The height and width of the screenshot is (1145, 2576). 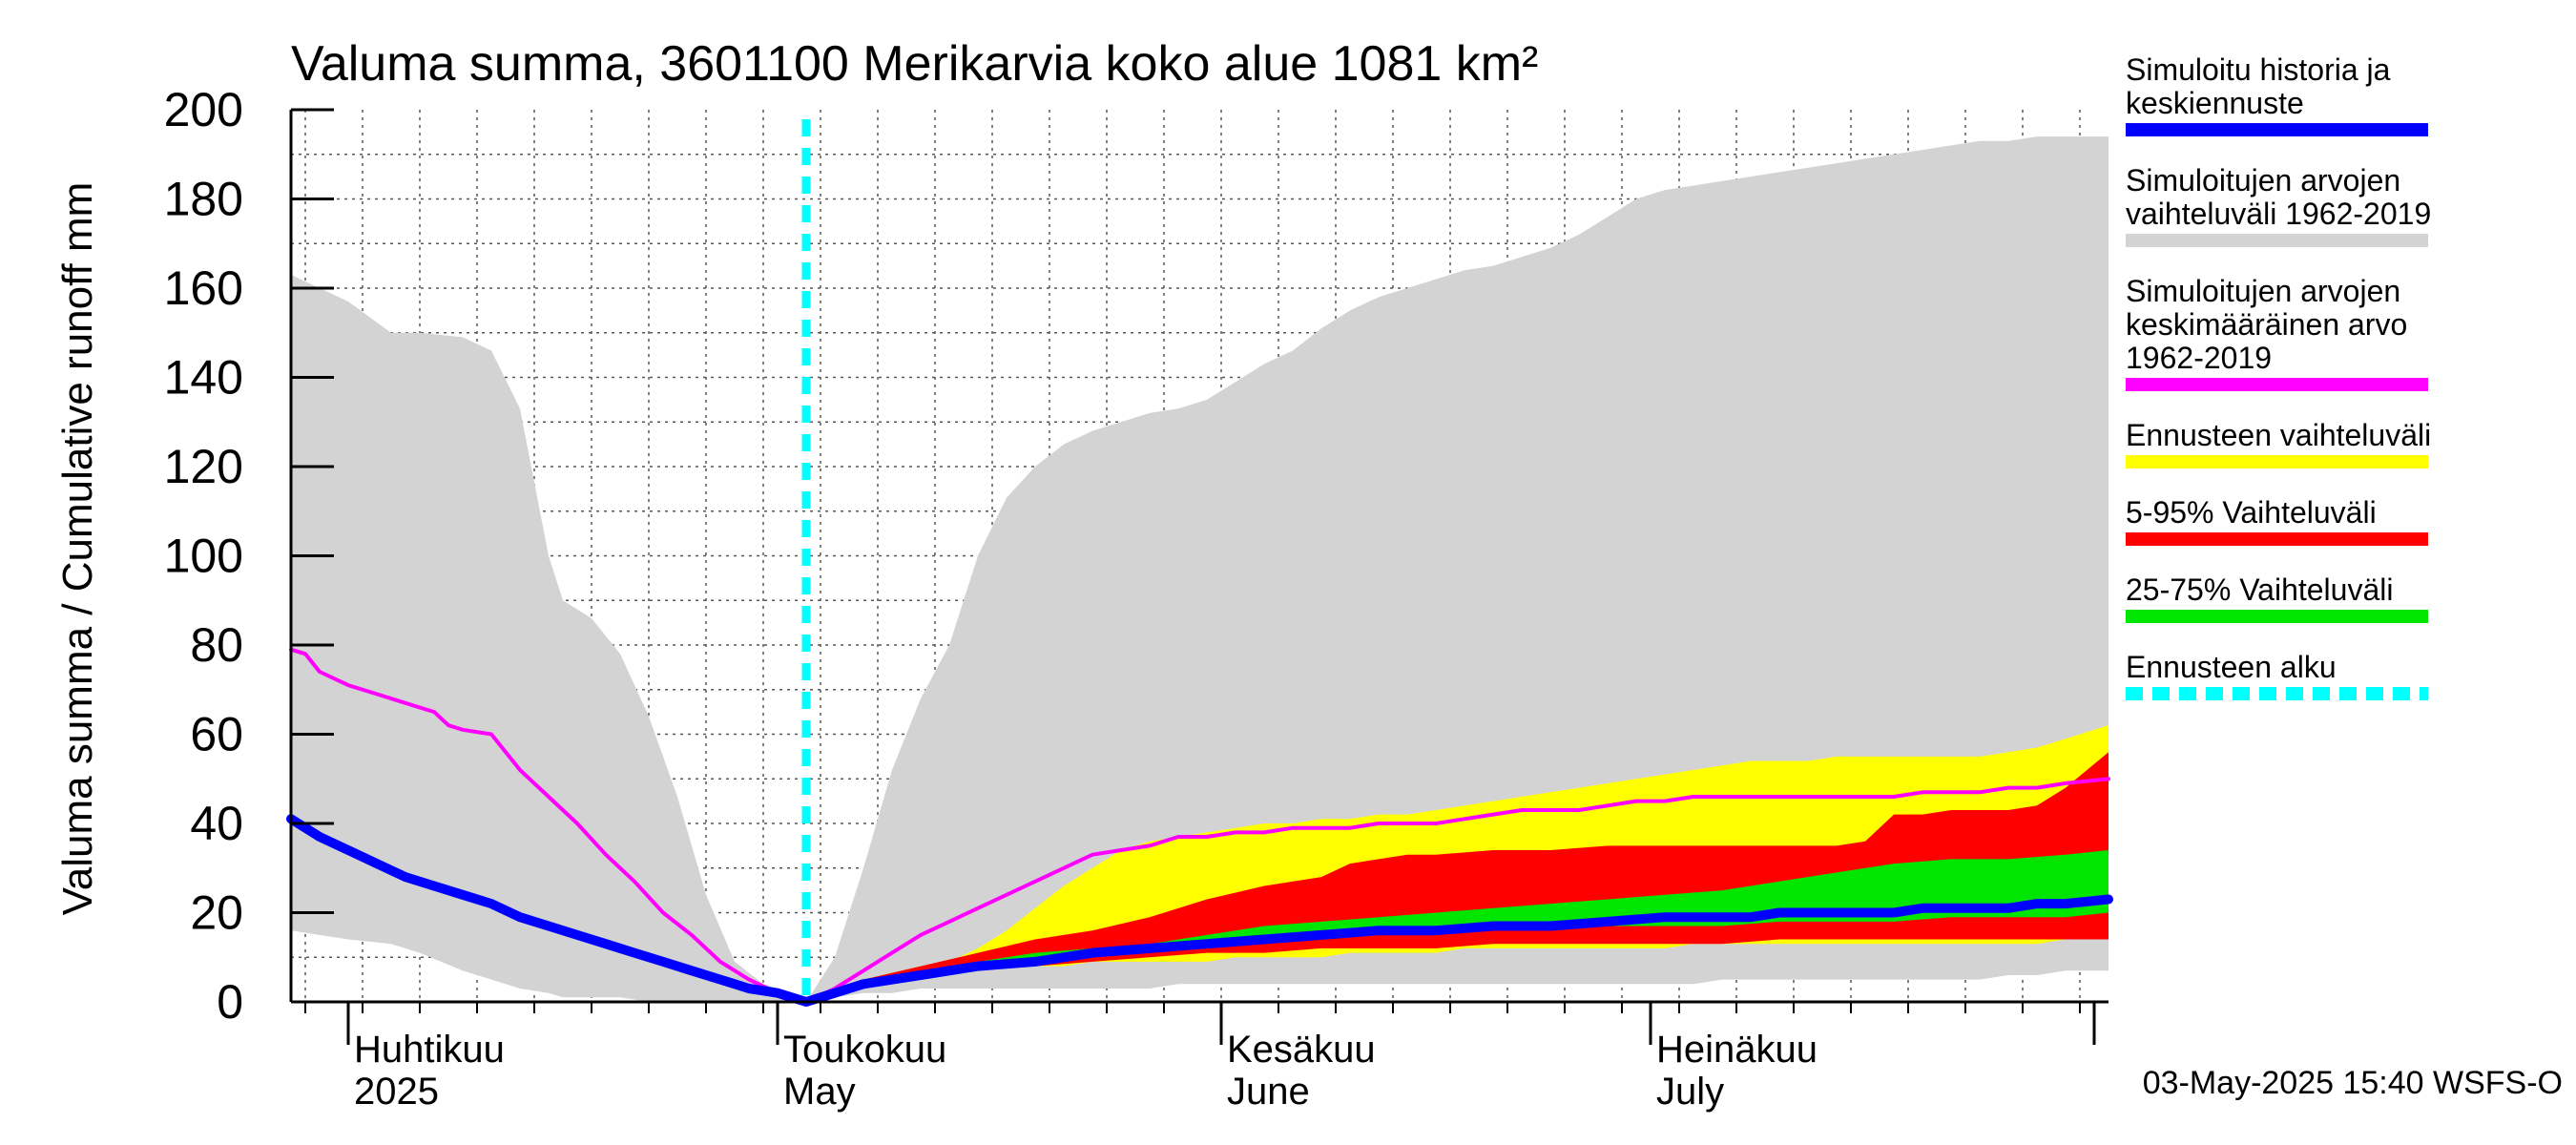 What do you see at coordinates (203, 467) in the screenshot?
I see `y-tick-label: 120` at bounding box center [203, 467].